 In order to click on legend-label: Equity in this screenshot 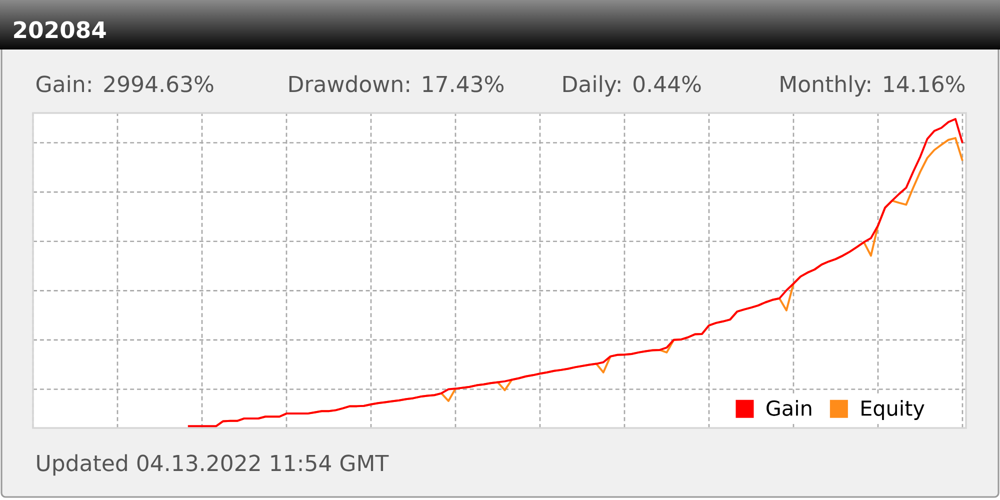, I will do `click(893, 410)`.